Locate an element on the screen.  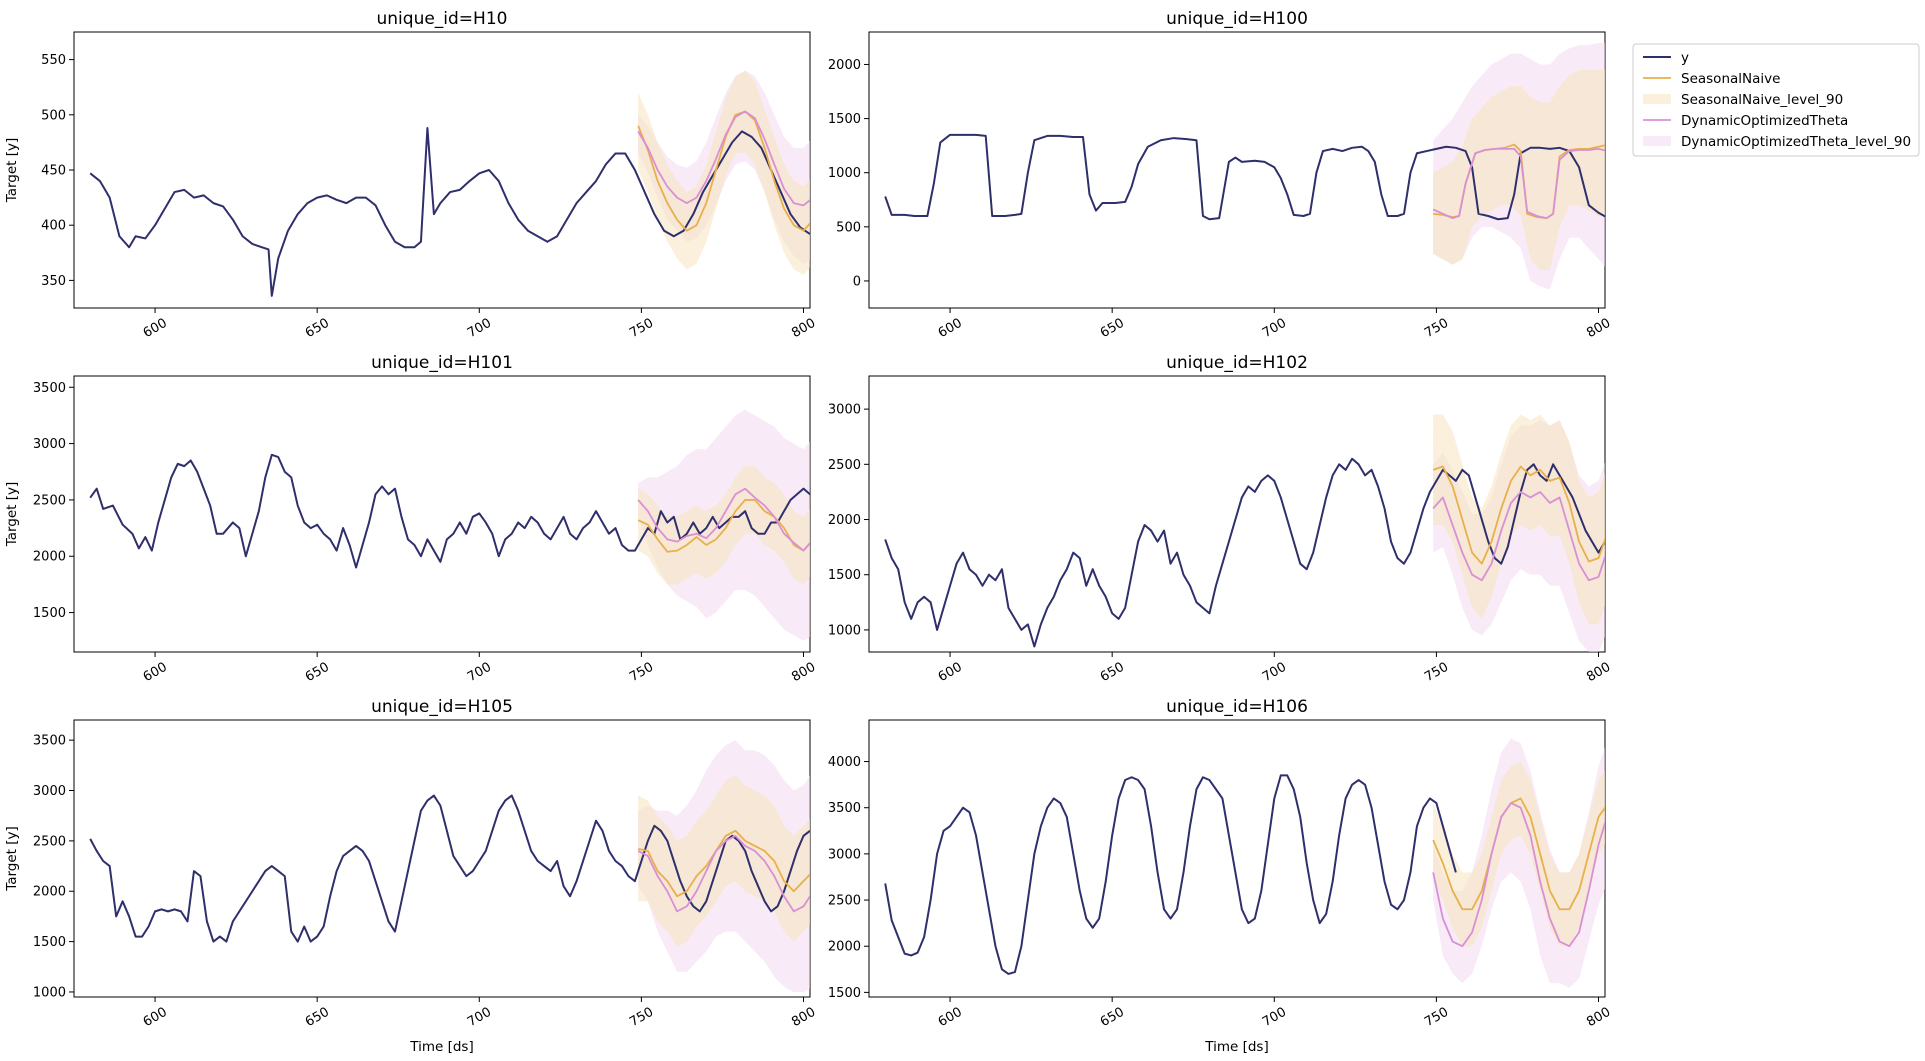
panel-title: unique_id=H102 is located at coordinates (1237, 363).